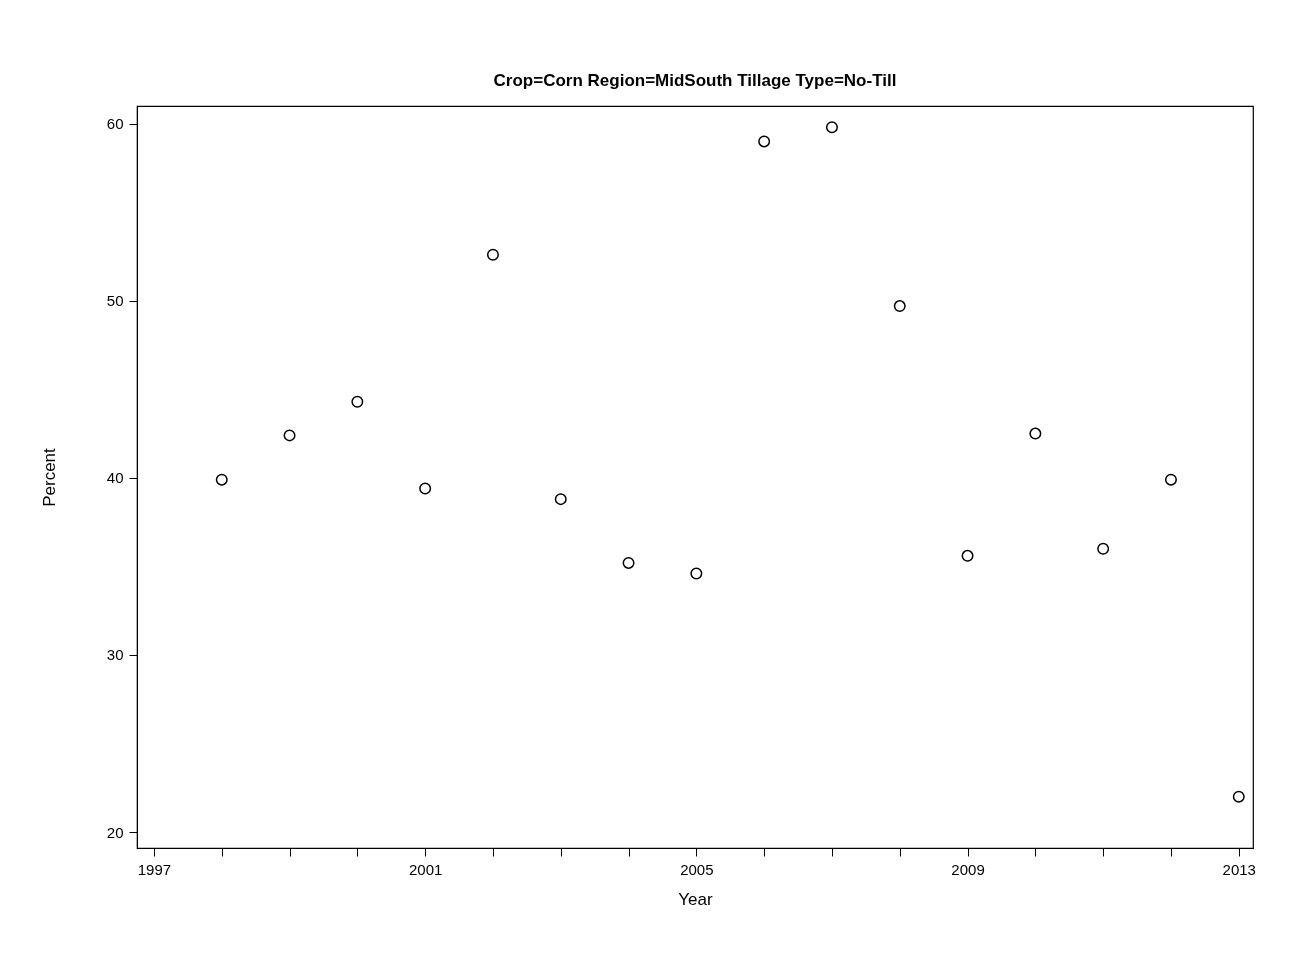  What do you see at coordinates (115, 301) in the screenshot?
I see `y-tick-label: 50` at bounding box center [115, 301].